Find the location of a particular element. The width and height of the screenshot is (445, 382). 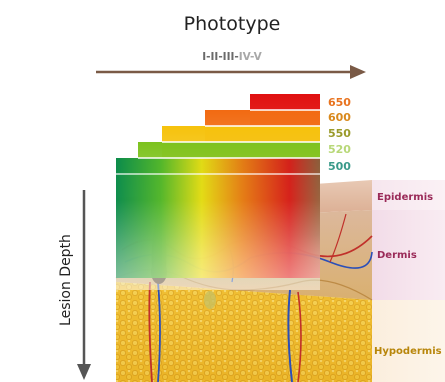

phototype-arrow is located at coordinates (231, 72).